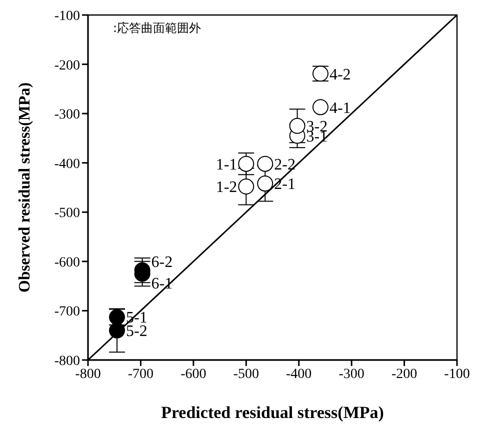  What do you see at coordinates (351, 374) in the screenshot?
I see `x-tick-label: -300` at bounding box center [351, 374].